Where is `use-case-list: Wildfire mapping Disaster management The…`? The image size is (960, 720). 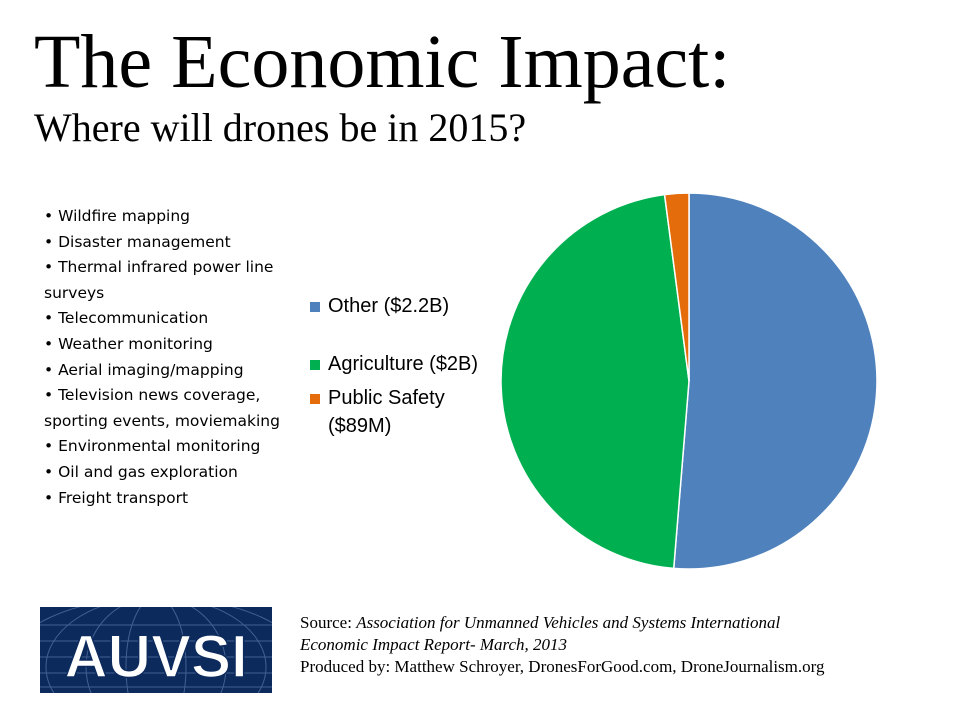 use-case-list: Wildfire mapping Disaster management The… is located at coordinates (169, 357).